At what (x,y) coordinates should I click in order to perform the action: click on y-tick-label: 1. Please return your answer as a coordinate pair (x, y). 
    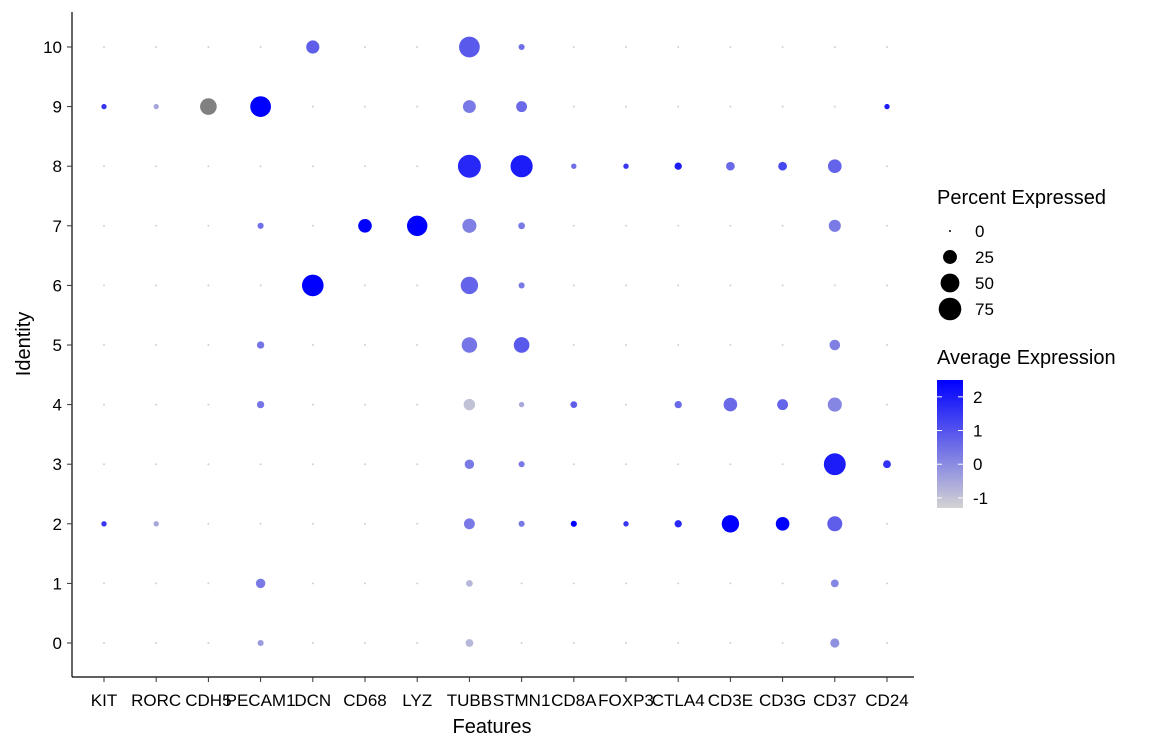
    Looking at the image, I should click on (57, 583).